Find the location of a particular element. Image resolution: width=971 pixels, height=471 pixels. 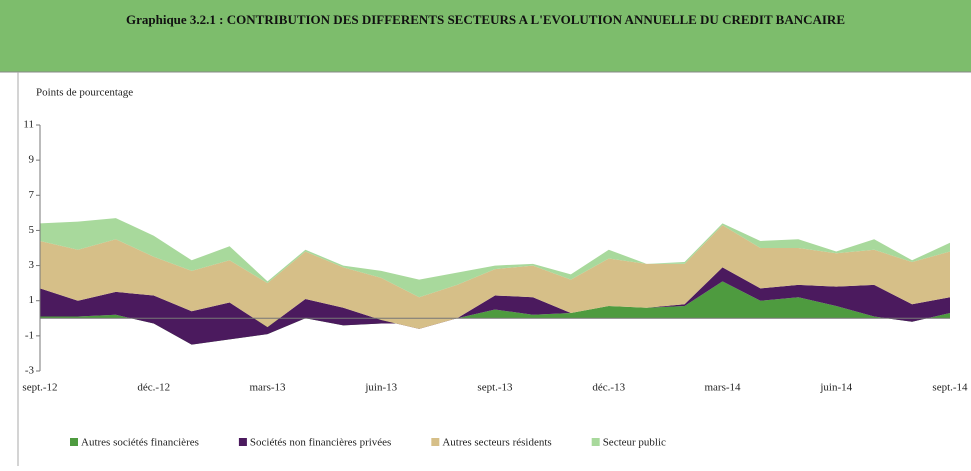

x-tick-label: juin-13 is located at coordinates (380, 388).